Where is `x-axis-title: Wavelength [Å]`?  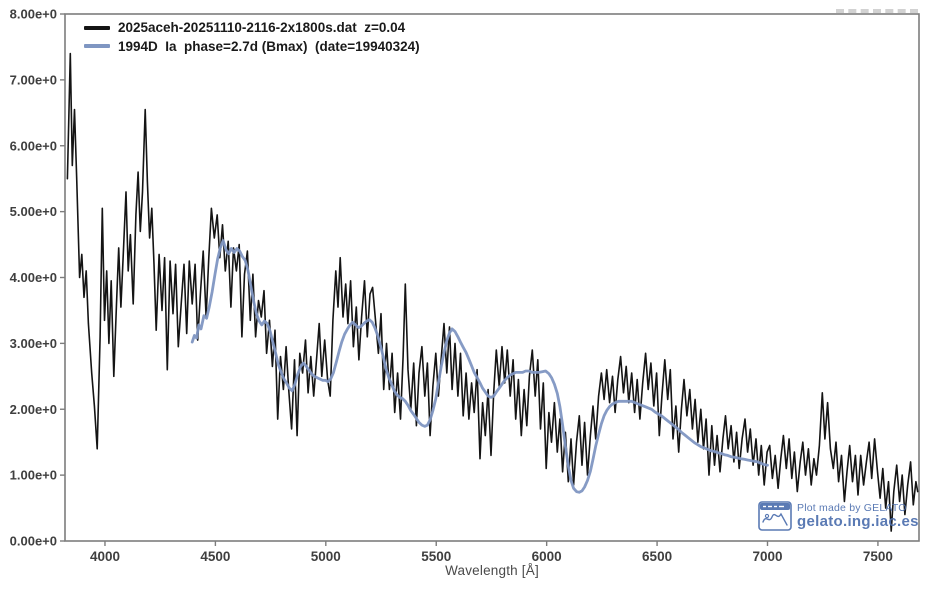 x-axis-title: Wavelength [Å] is located at coordinates (492, 570).